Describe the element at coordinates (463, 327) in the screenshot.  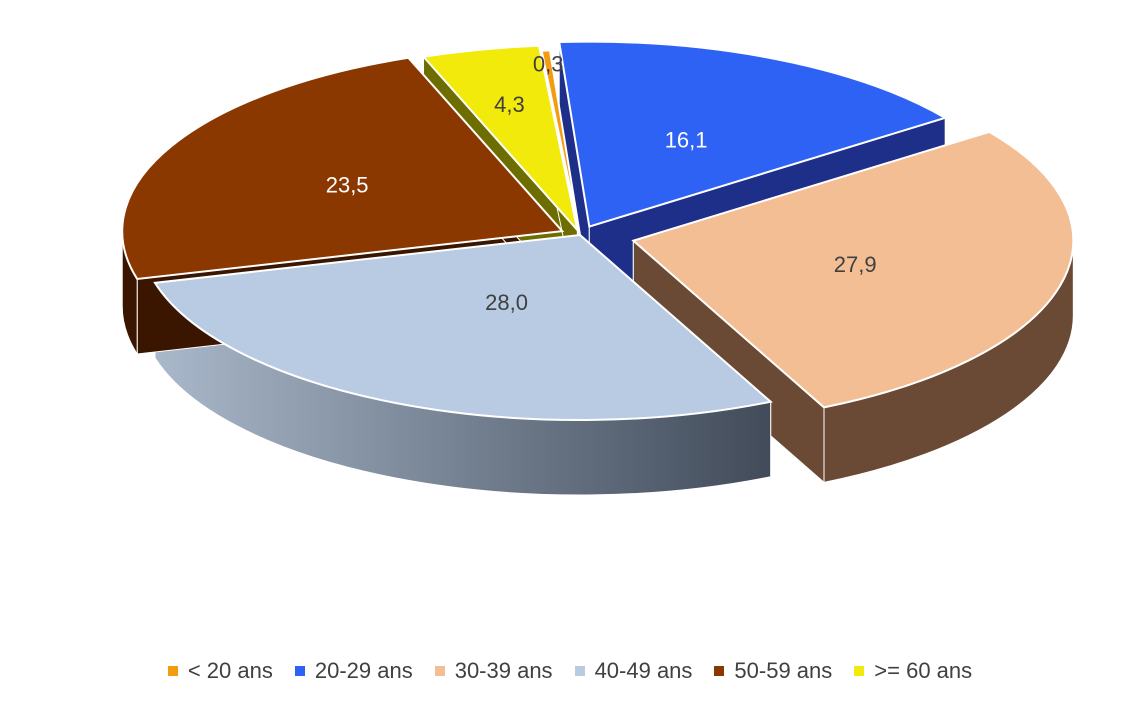
I see `pie-slice-40-49-ans` at that location.